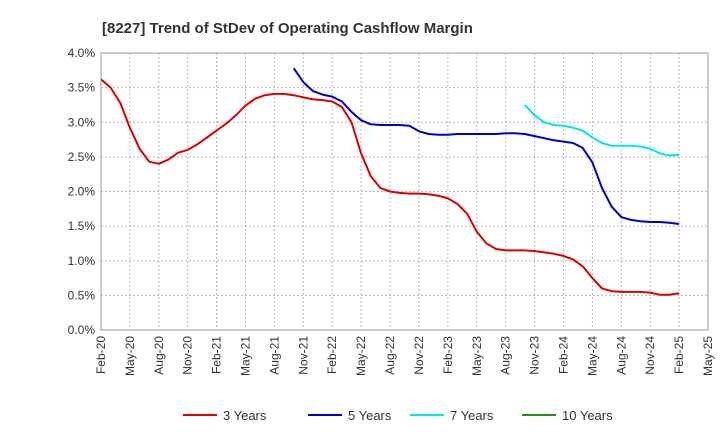  What do you see at coordinates (82, 295) in the screenshot?
I see `y-tick-label: 0.5%` at bounding box center [82, 295].